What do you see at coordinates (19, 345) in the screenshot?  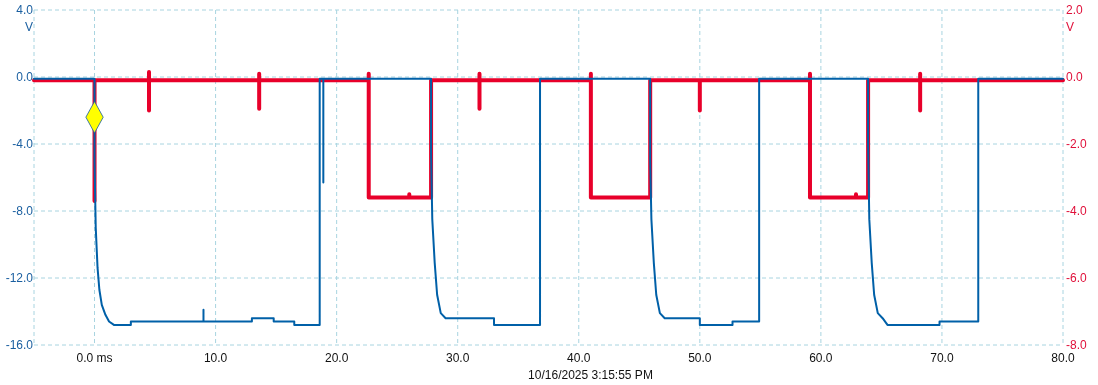 I see `y-tick-label: -16.0` at bounding box center [19, 345].